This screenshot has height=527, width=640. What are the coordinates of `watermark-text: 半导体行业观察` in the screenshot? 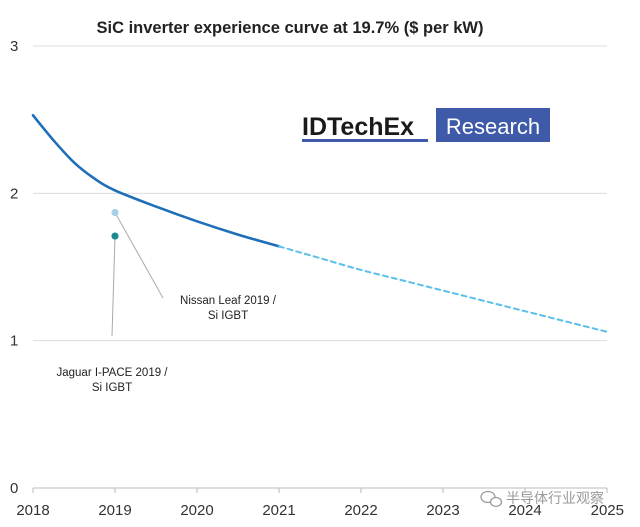 It's located at (555, 498).